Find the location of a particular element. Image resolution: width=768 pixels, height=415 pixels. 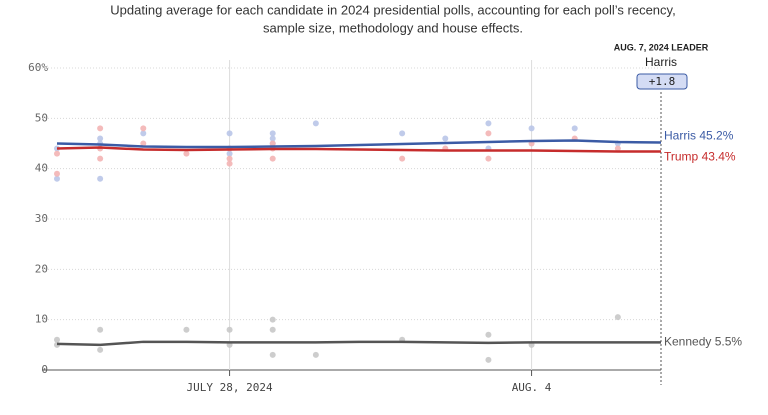

value-label: 45.2% is located at coordinates (716, 136).